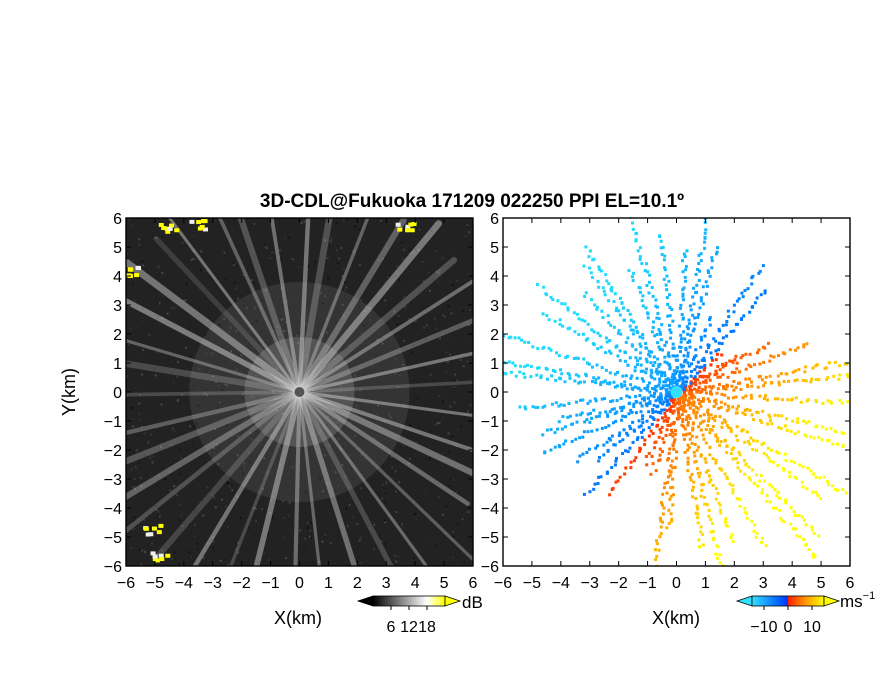 Image resolution: width=880 pixels, height=680 pixels. What do you see at coordinates (676, 392) in the screenshot?
I see `lidar-center` at bounding box center [676, 392].